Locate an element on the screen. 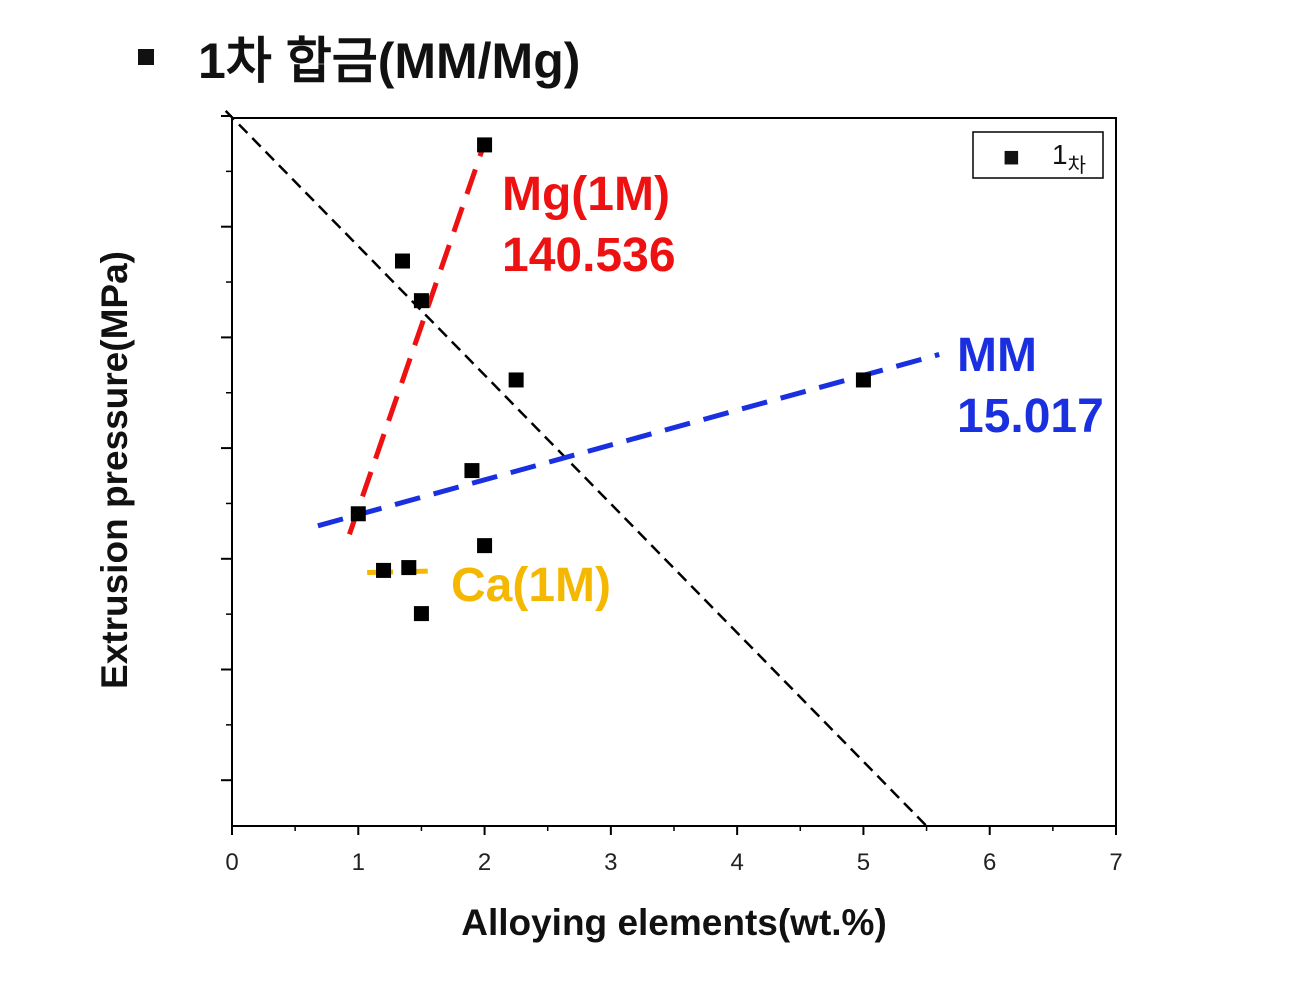  x-axis-title: Alloying elements(wt.%) is located at coordinates (674, 922).